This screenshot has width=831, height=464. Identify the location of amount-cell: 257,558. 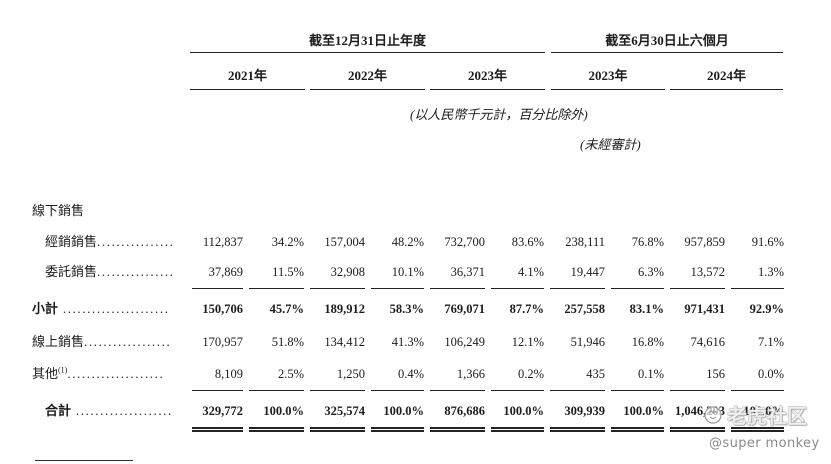
(584, 309).